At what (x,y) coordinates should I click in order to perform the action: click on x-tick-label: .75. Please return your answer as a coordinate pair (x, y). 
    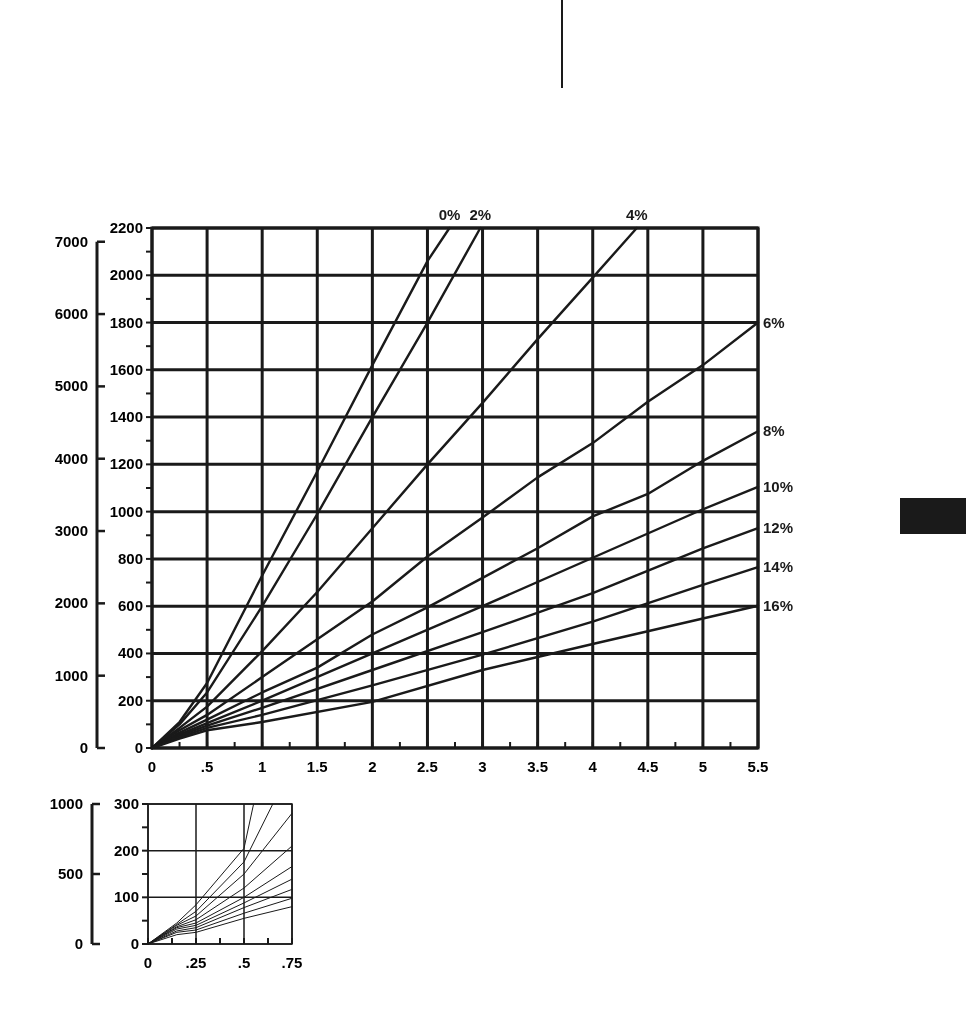
    Looking at the image, I should click on (292, 962).